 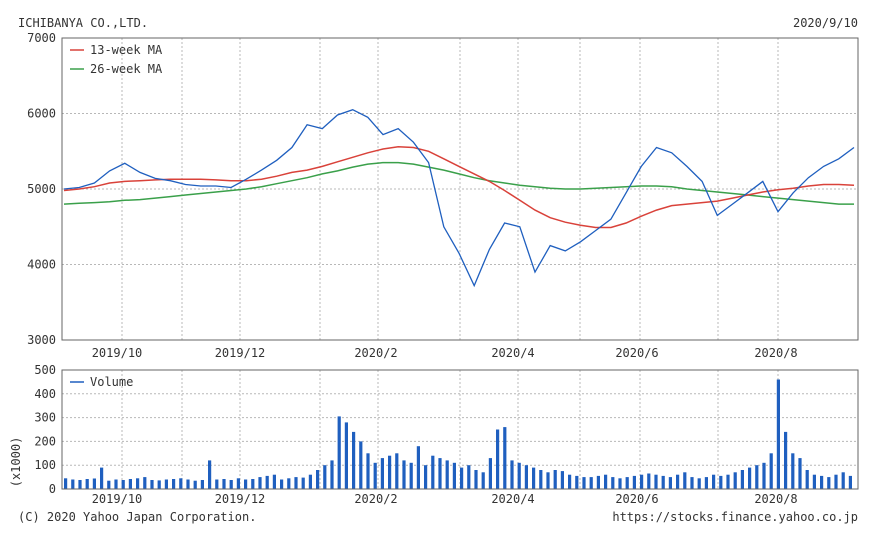 I want to click on legend-ma26-label: 26-week MA, so click(x=126, y=69).